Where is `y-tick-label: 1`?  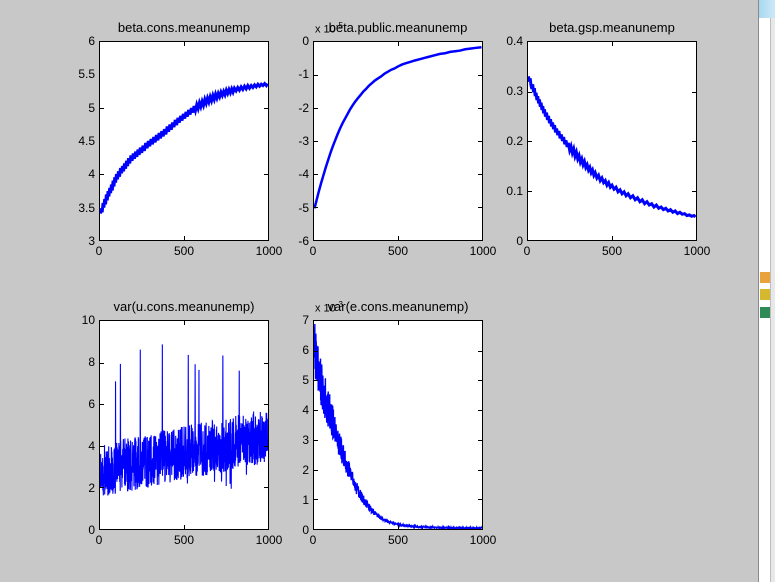 y-tick-label: 1 is located at coordinates (305, 499).